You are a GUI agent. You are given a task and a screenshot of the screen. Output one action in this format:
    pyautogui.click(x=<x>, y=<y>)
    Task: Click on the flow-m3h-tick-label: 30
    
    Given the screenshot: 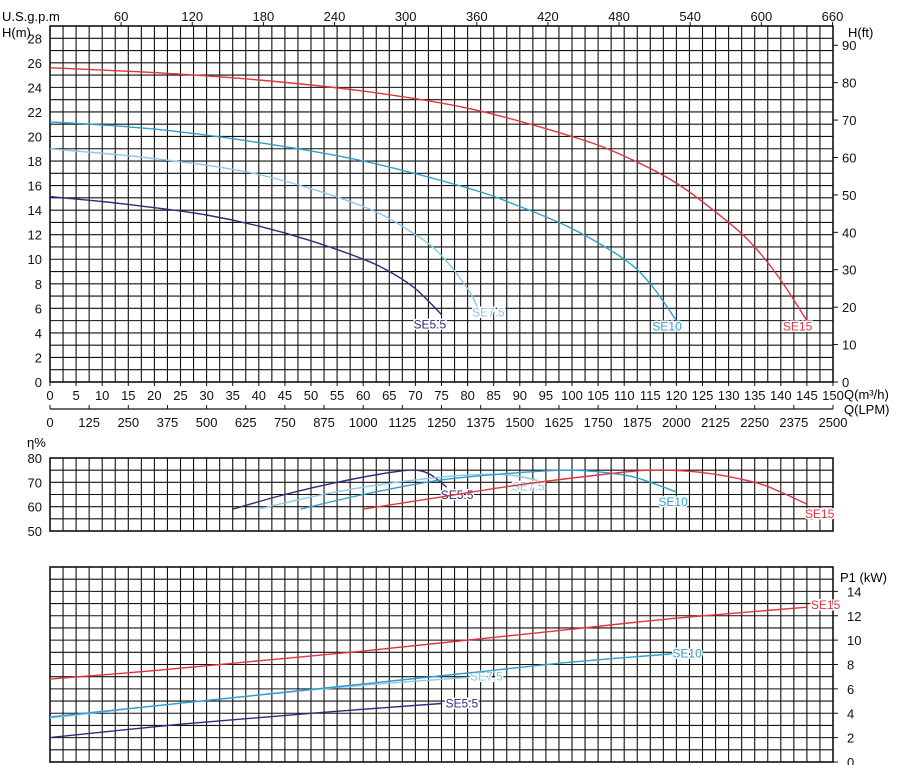 What is the action you would take?
    pyautogui.click(x=206, y=395)
    